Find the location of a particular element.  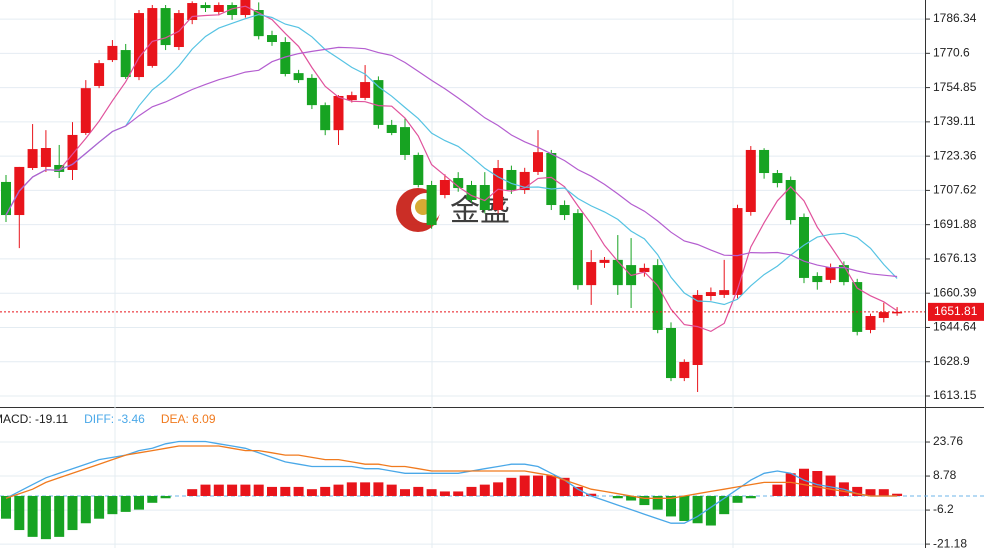

y-tick-label: -6.2 is located at coordinates (943, 509).